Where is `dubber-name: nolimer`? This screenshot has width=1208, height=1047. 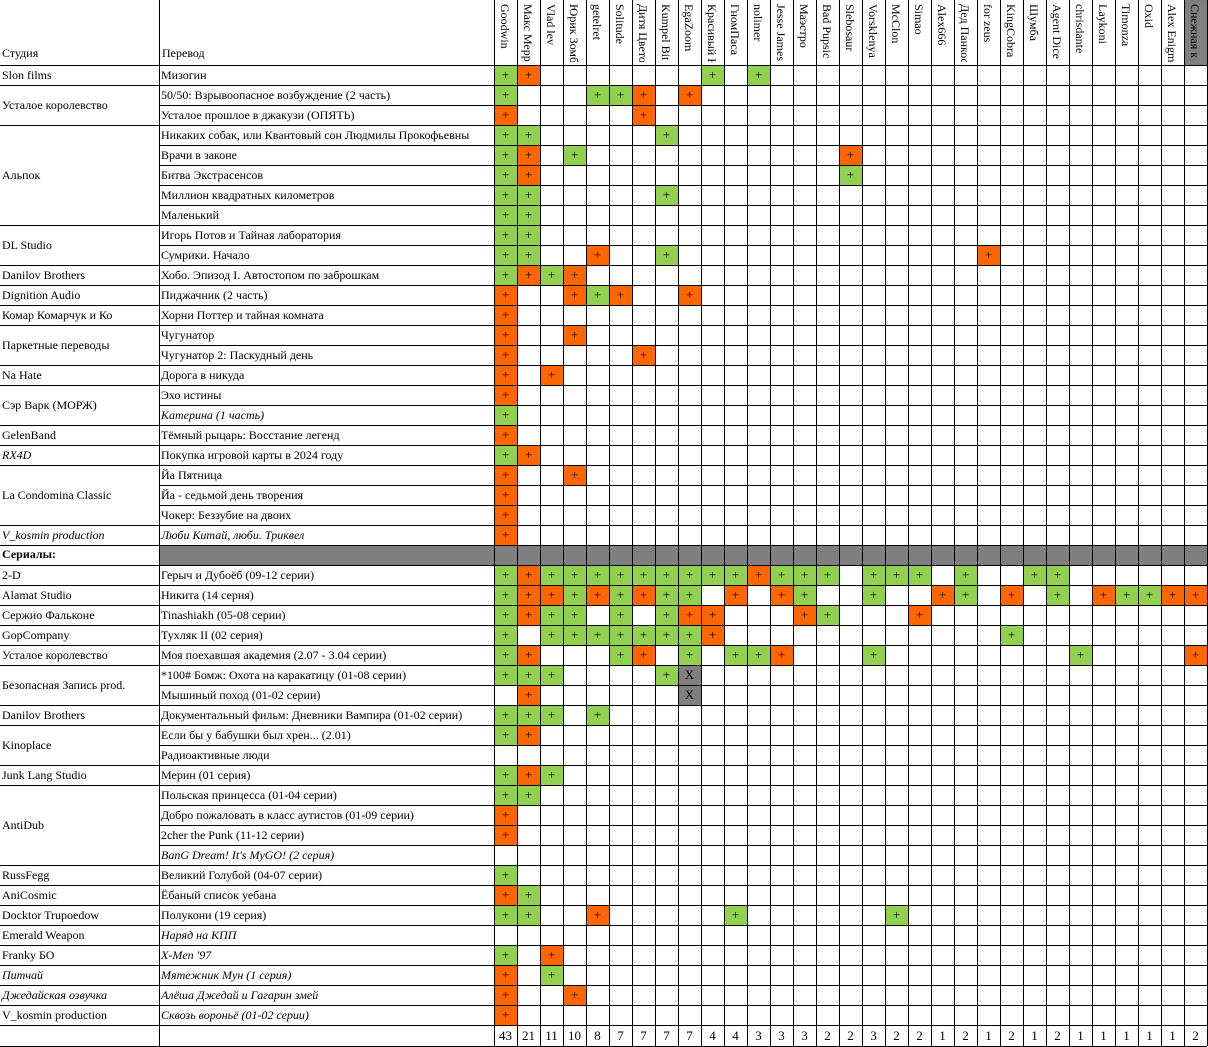
dubber-name: nolimer is located at coordinates (758, 23).